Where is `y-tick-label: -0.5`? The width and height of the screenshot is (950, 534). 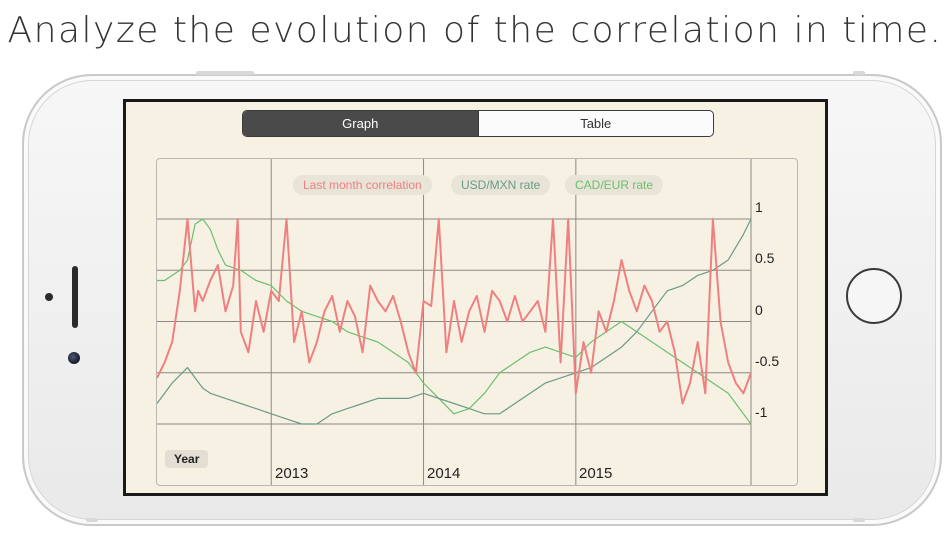
y-tick-label: -0.5 is located at coordinates (767, 361).